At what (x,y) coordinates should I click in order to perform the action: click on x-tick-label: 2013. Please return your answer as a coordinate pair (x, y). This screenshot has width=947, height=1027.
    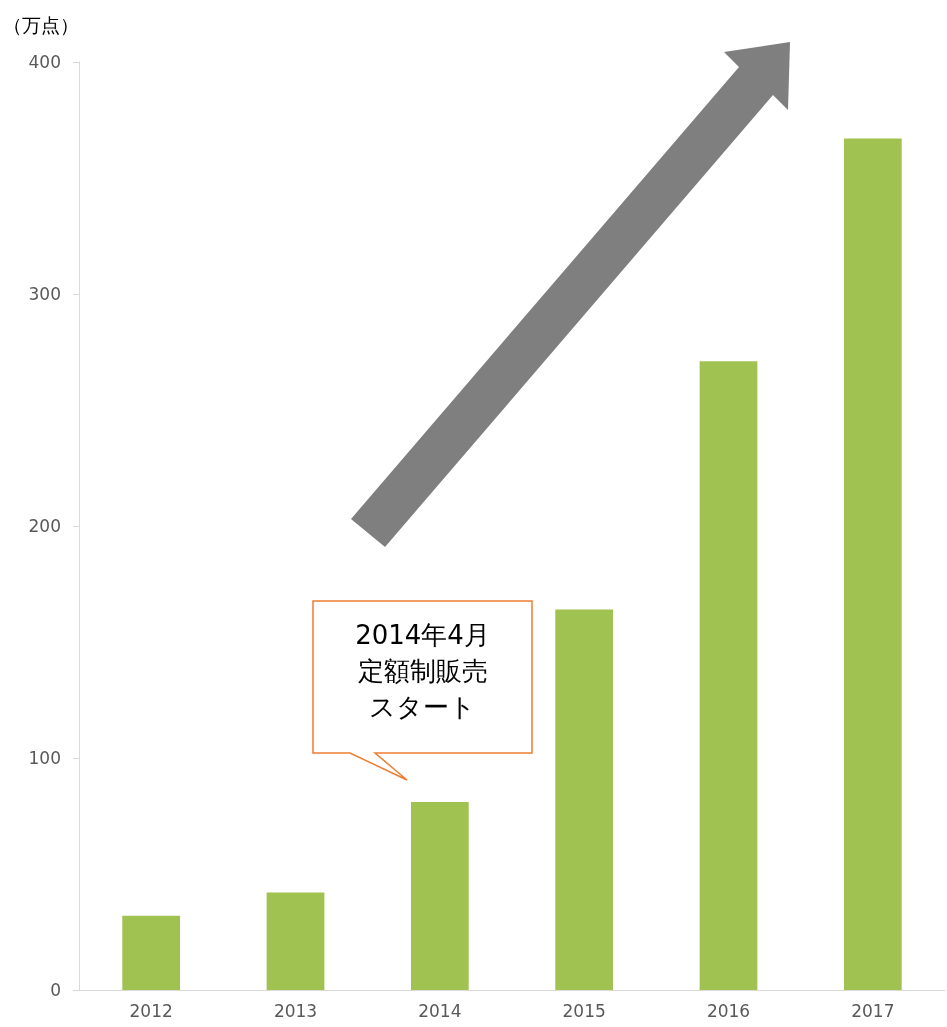
    Looking at the image, I should click on (295, 1010).